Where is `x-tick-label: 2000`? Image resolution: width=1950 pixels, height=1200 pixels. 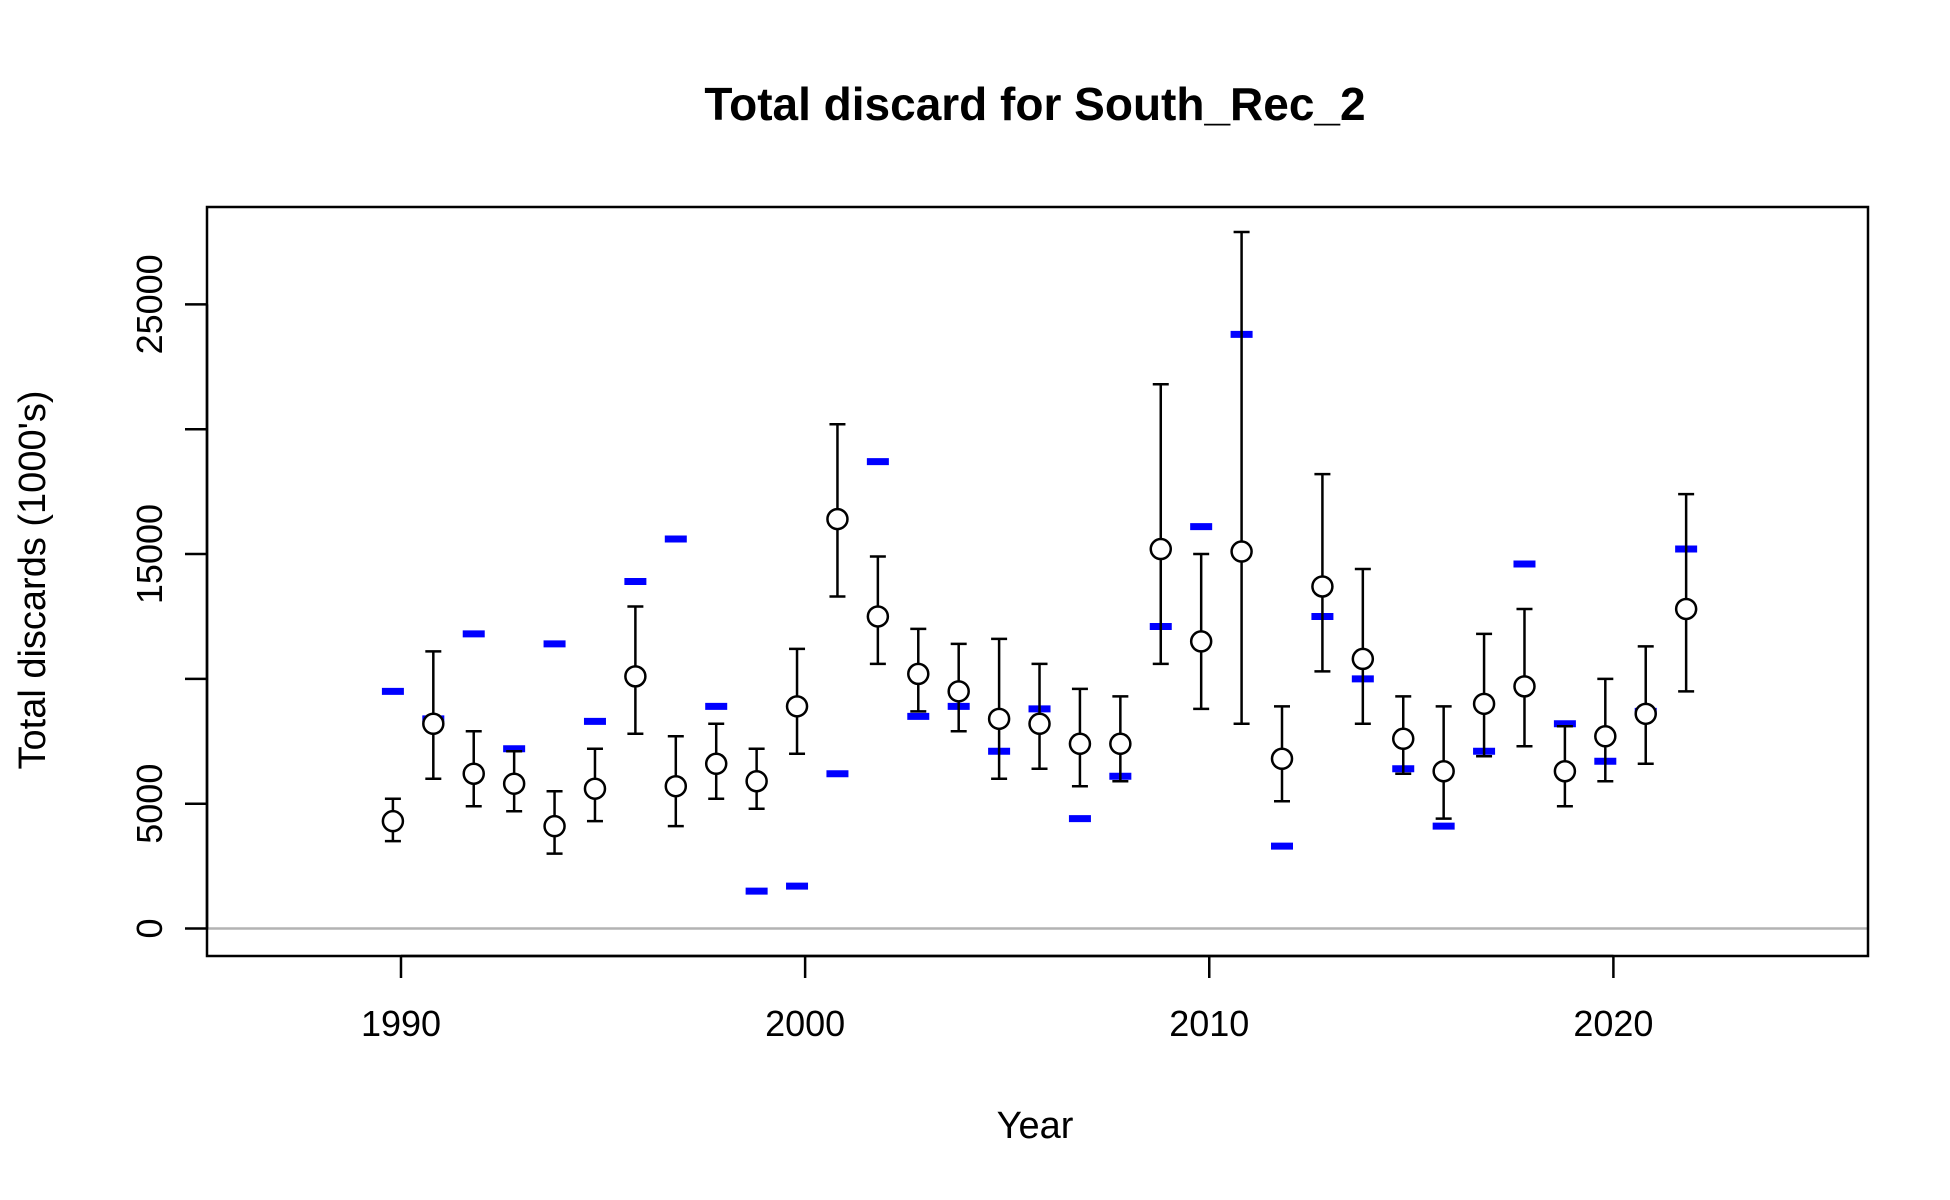
x-tick-label: 2000 is located at coordinates (805, 1023).